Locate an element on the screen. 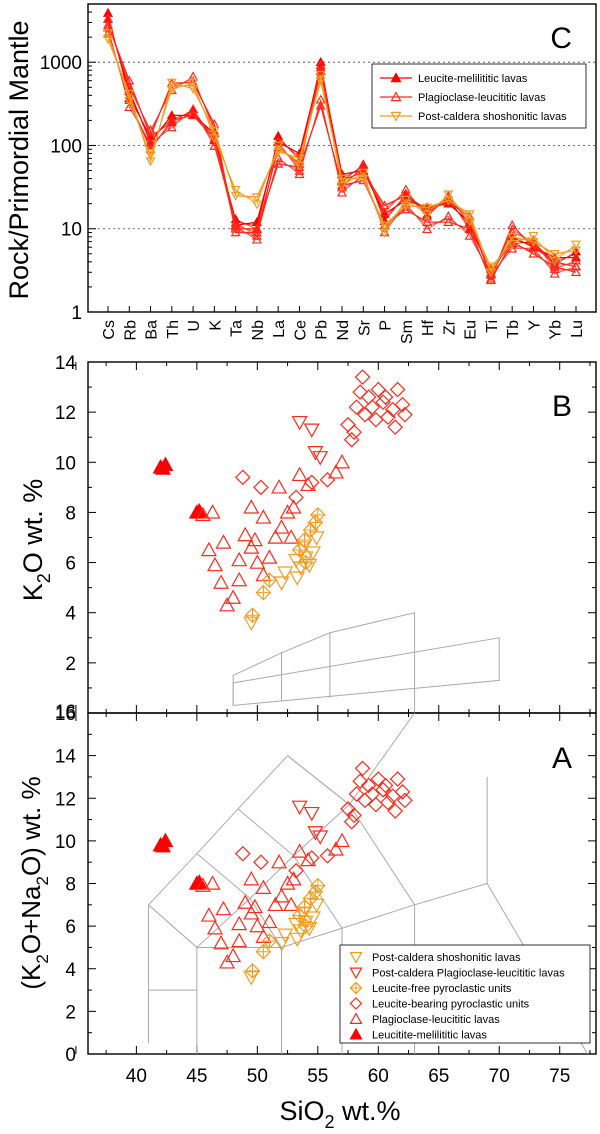 The width and height of the screenshot is (600, 1134). data-point-leucitite-melilititic-lavas is located at coordinates (199, 881).